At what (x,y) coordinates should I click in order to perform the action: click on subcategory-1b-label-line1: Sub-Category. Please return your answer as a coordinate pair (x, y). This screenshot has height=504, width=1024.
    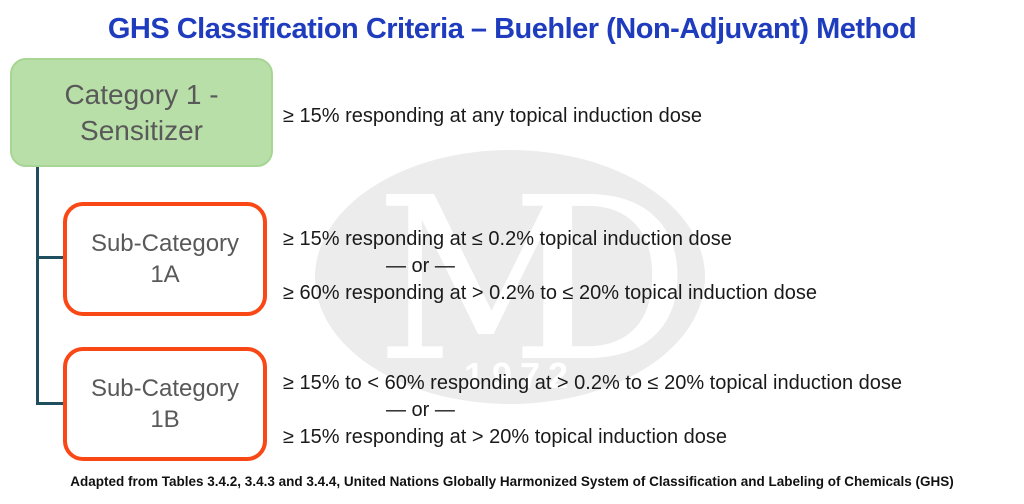
    Looking at the image, I should click on (165, 388).